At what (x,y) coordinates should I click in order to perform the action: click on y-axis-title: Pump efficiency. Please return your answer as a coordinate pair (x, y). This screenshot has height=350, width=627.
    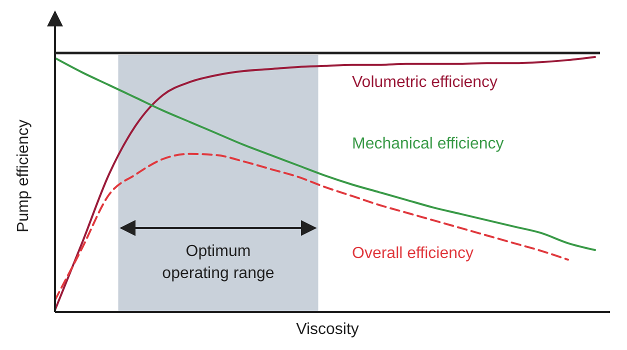
    Looking at the image, I should click on (23, 176).